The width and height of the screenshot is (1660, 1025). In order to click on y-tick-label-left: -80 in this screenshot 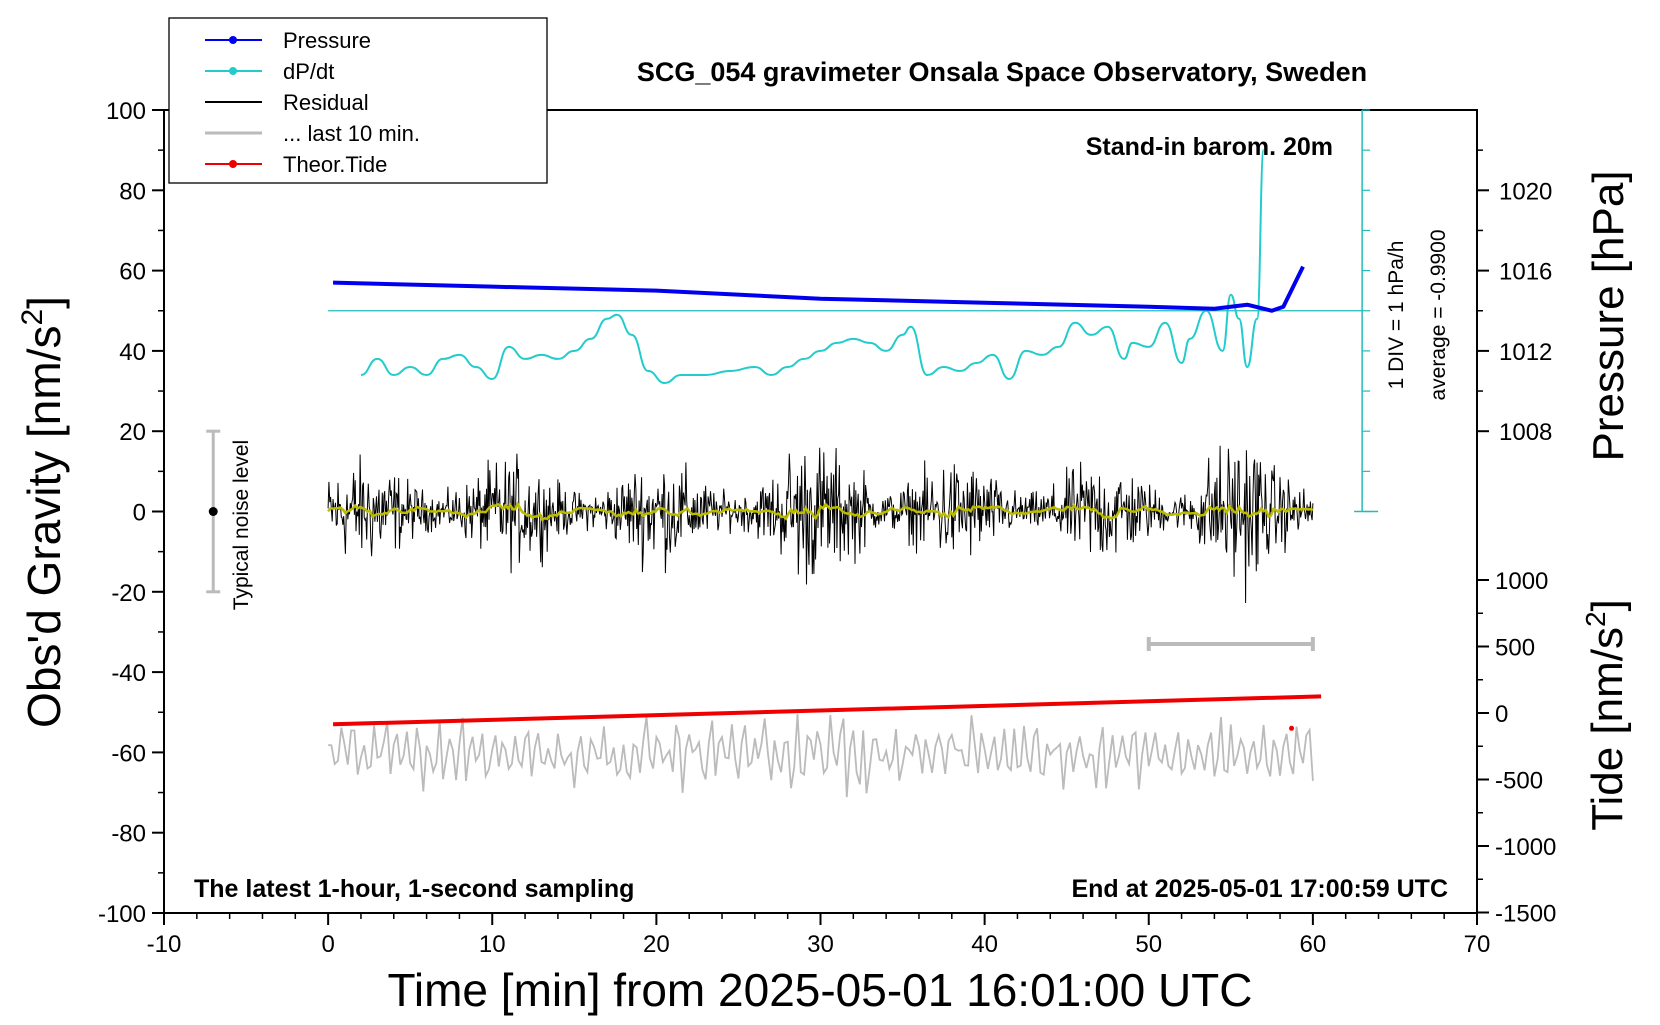, I will do `click(128, 834)`.